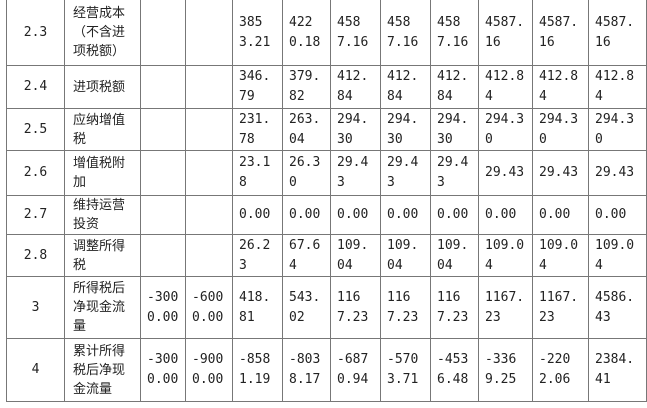 The height and width of the screenshot is (408, 647). What do you see at coordinates (560, 370) in the screenshot?
I see `value-cell: -2202.06` at bounding box center [560, 370].